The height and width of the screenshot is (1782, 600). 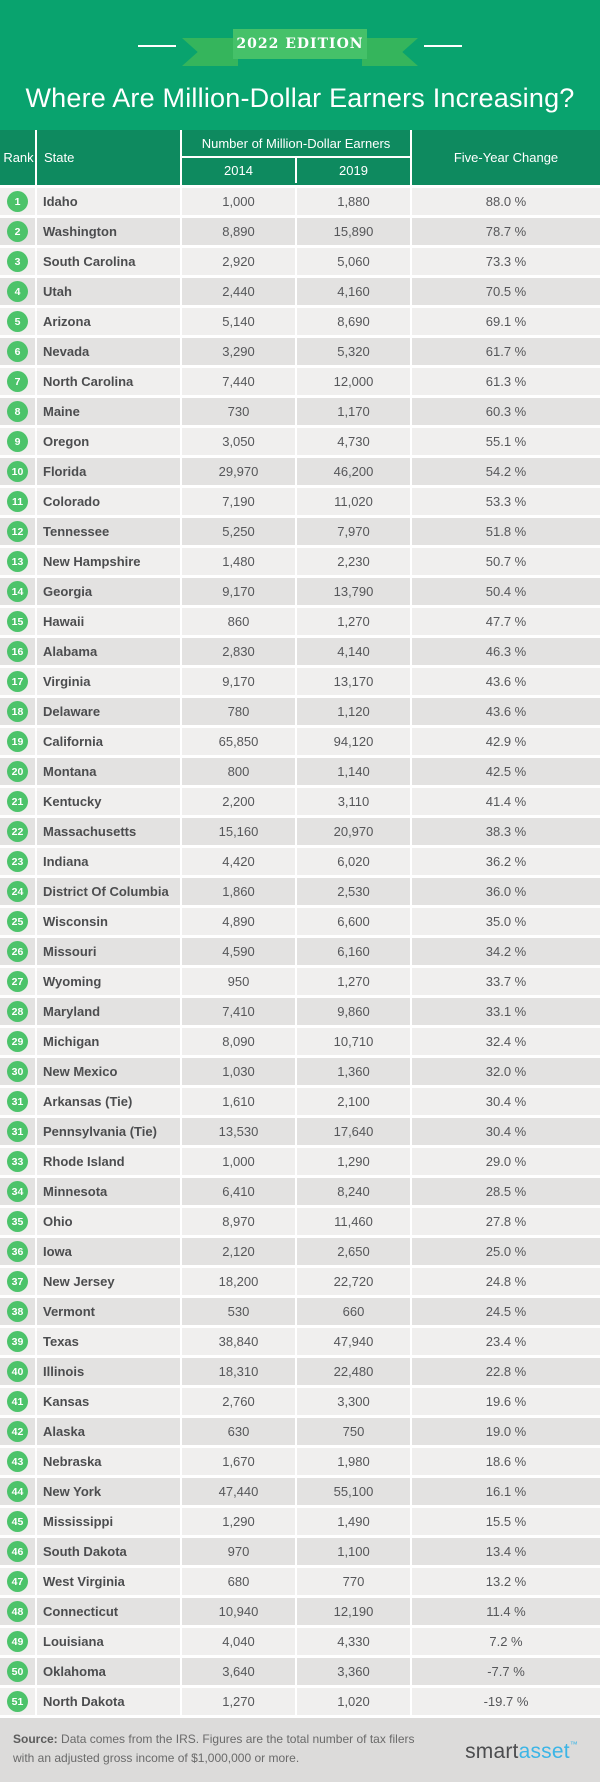 I want to click on change-value: 78.7 %, so click(x=506, y=231).